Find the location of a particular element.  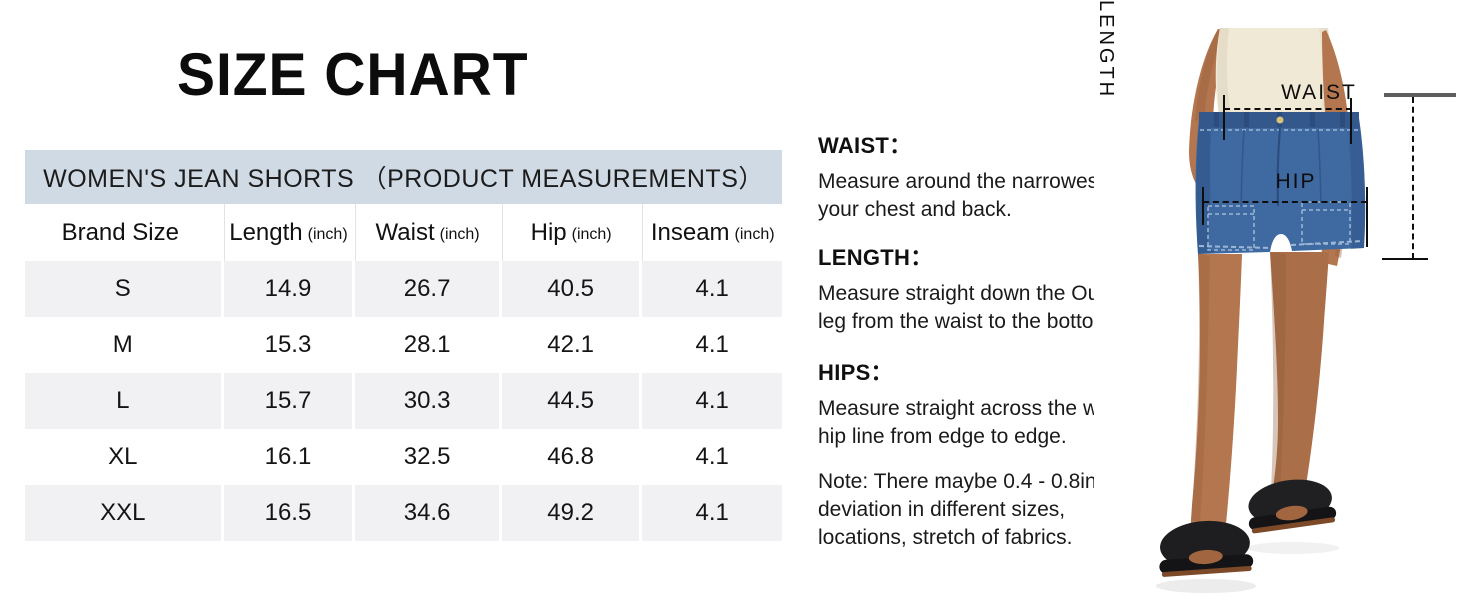

waist-cell: 34.6 is located at coordinates (427, 513).